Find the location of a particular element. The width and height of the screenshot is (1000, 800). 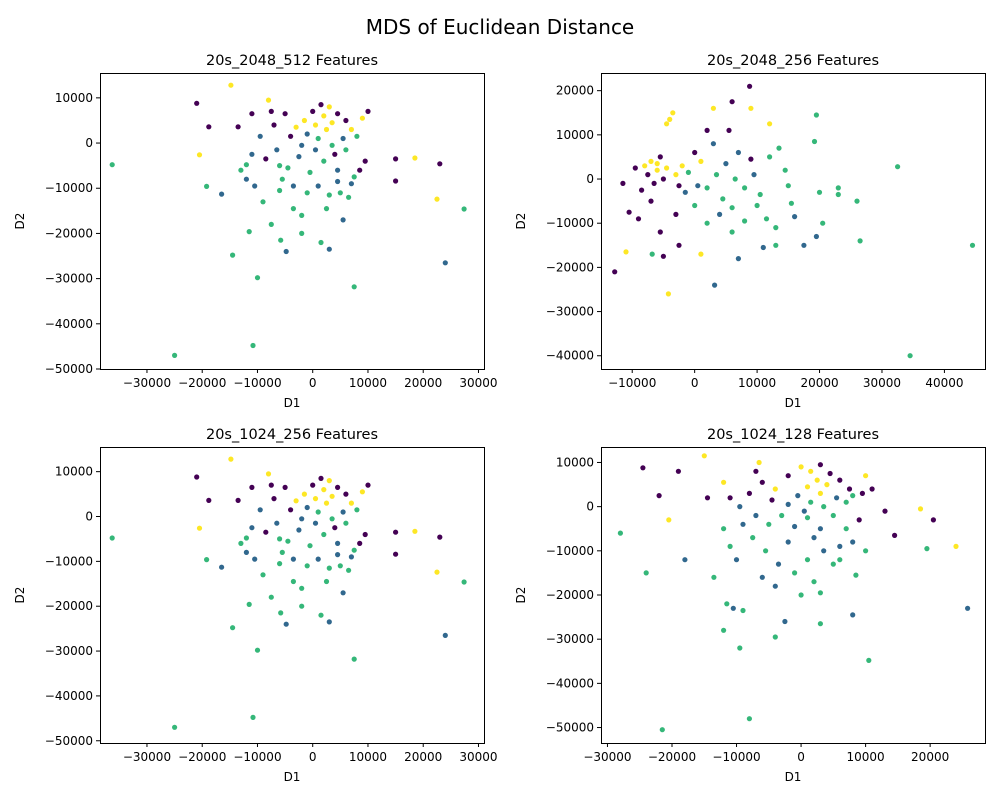

x-tick-label: 10000 is located at coordinates (368, 757).